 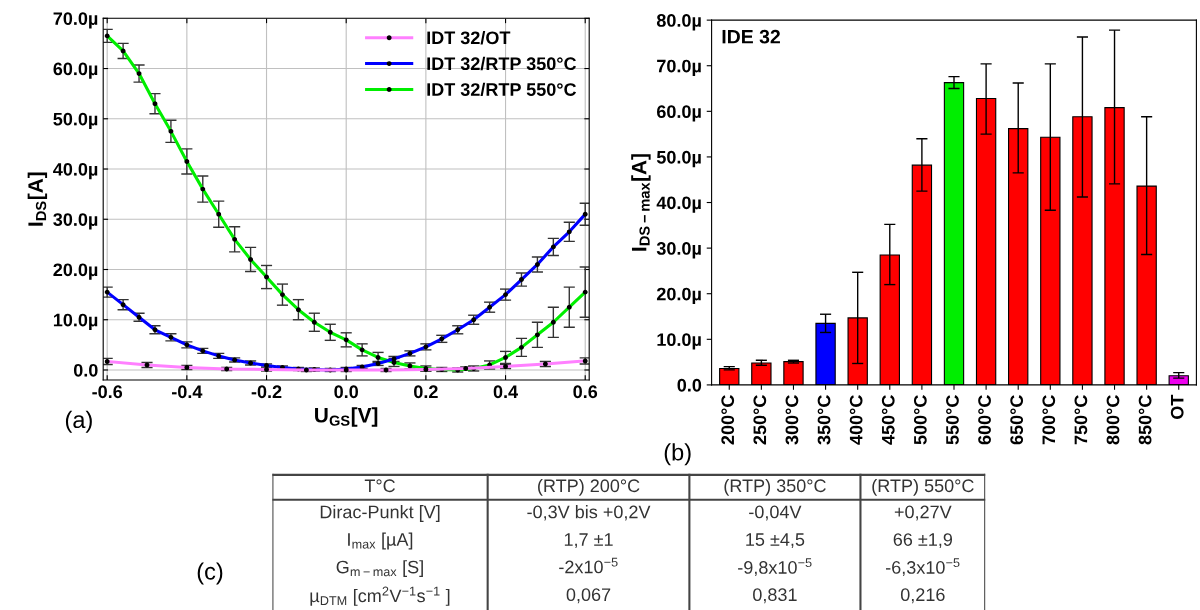 I want to click on text: (RTP) 550°C, so click(x=923, y=487).